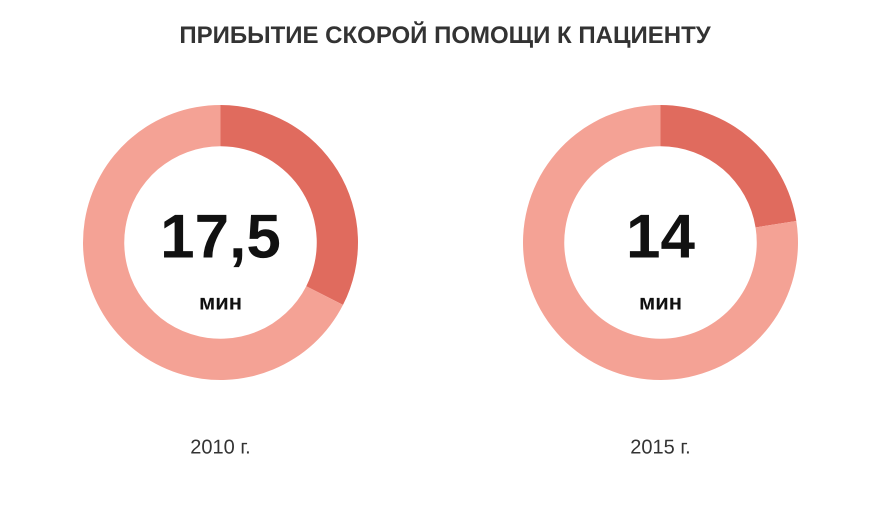  What do you see at coordinates (661, 237) in the screenshot?
I see `text: 14` at bounding box center [661, 237].